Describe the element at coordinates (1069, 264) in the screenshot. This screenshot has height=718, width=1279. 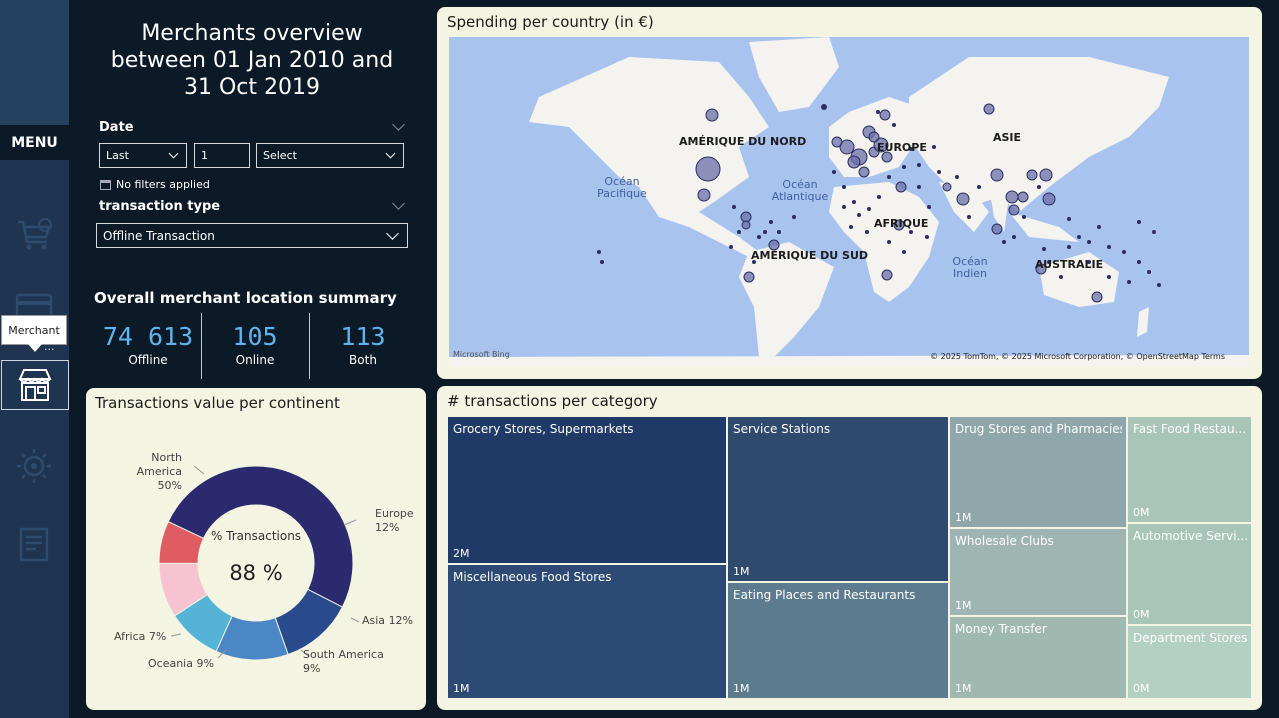
I see `map-label-australia: AUSTRALIE` at that location.